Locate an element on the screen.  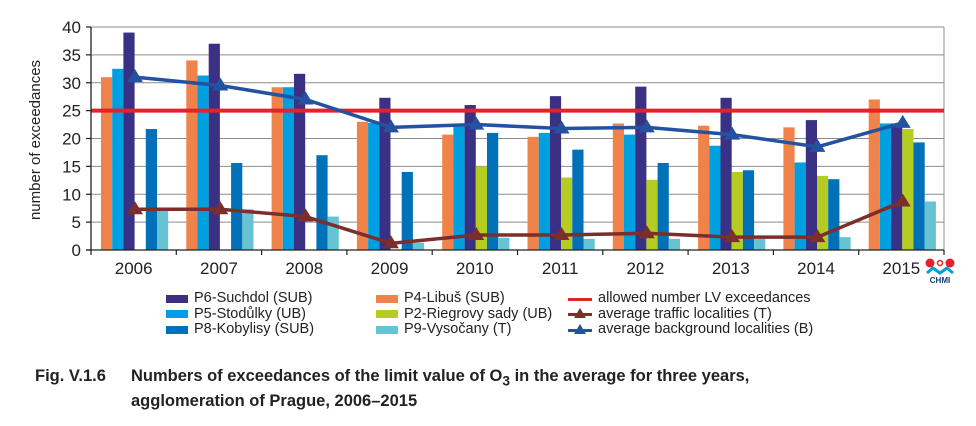
y-tick-label: 10 is located at coordinates (71, 194).